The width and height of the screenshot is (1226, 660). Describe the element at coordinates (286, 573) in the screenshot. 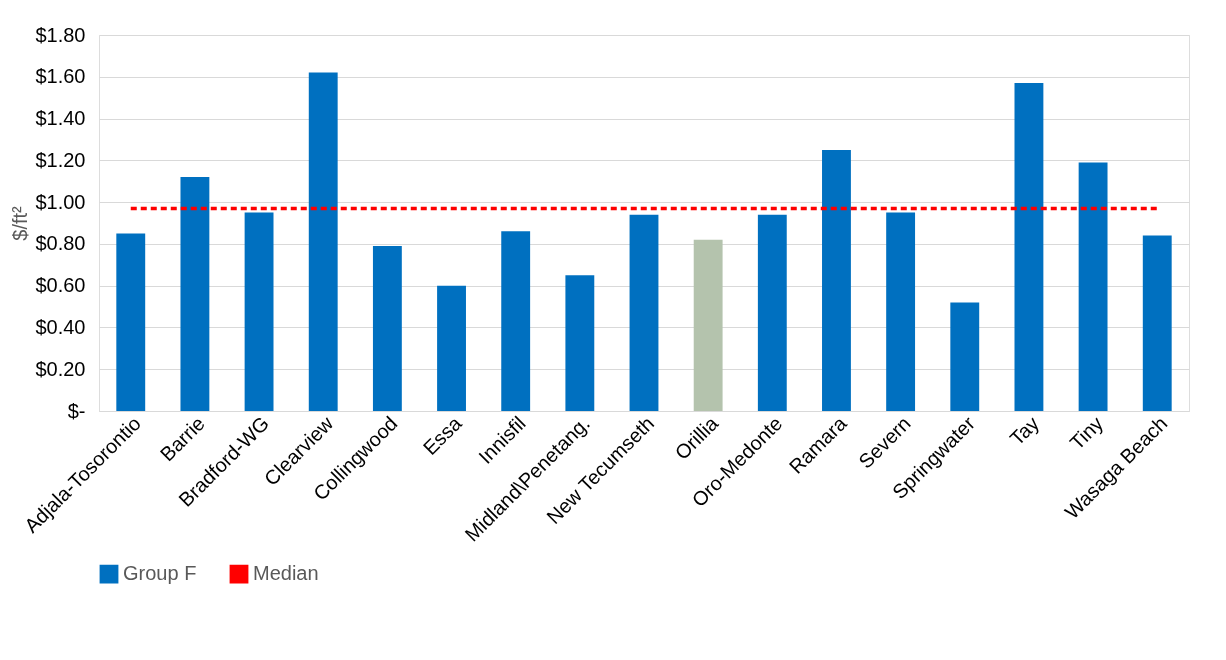

I see `legend-label: Median` at that location.